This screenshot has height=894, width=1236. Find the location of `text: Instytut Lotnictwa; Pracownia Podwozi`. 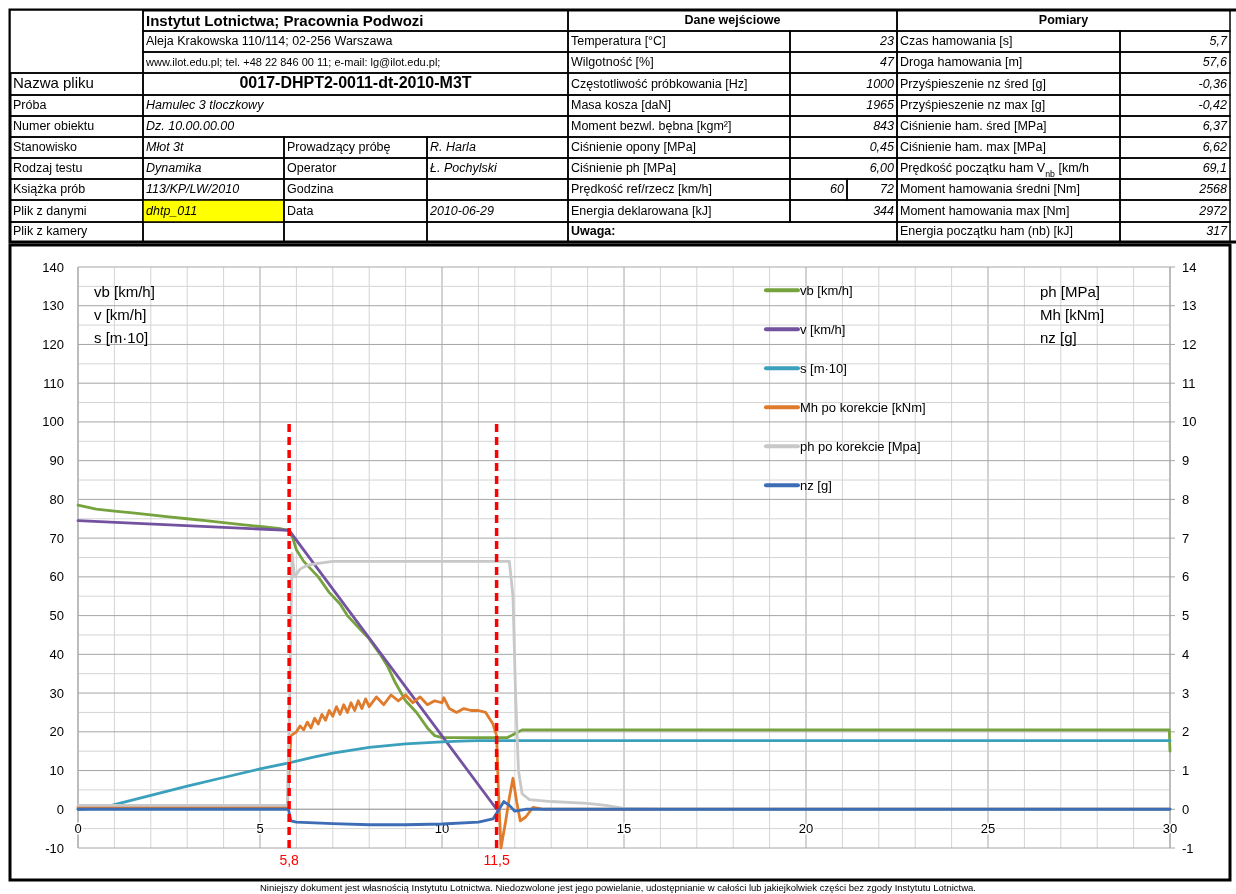

text: Instytut Lotnictwa; Pracownia Podwozi is located at coordinates (285, 20).